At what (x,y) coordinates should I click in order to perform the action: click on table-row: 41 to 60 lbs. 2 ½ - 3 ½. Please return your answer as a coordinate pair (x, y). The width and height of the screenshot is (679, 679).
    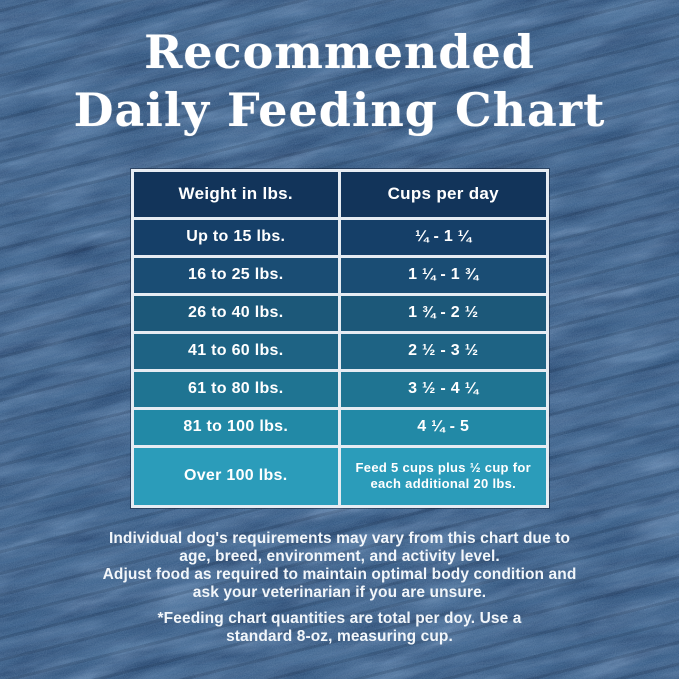
    Looking at the image, I should click on (339, 351).